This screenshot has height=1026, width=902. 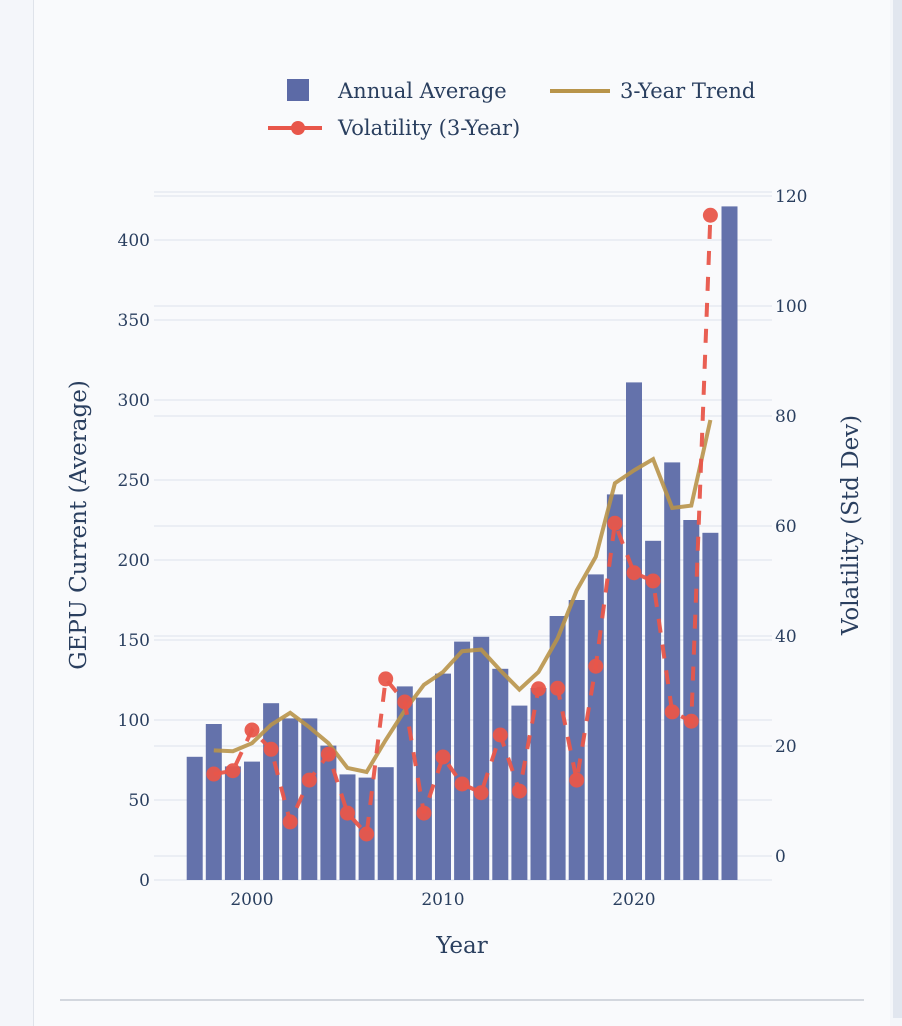 What do you see at coordinates (134, 241) in the screenshot?
I see `y-tick-label: 400` at bounding box center [134, 241].